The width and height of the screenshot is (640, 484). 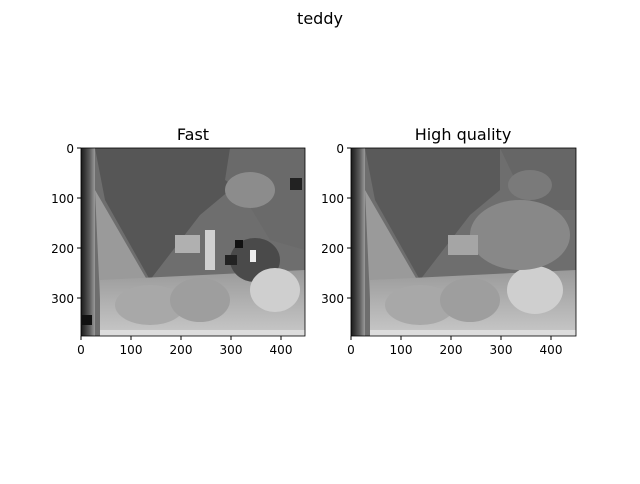 What do you see at coordinates (463, 134) in the screenshot?
I see `panel-title: High quality` at bounding box center [463, 134].